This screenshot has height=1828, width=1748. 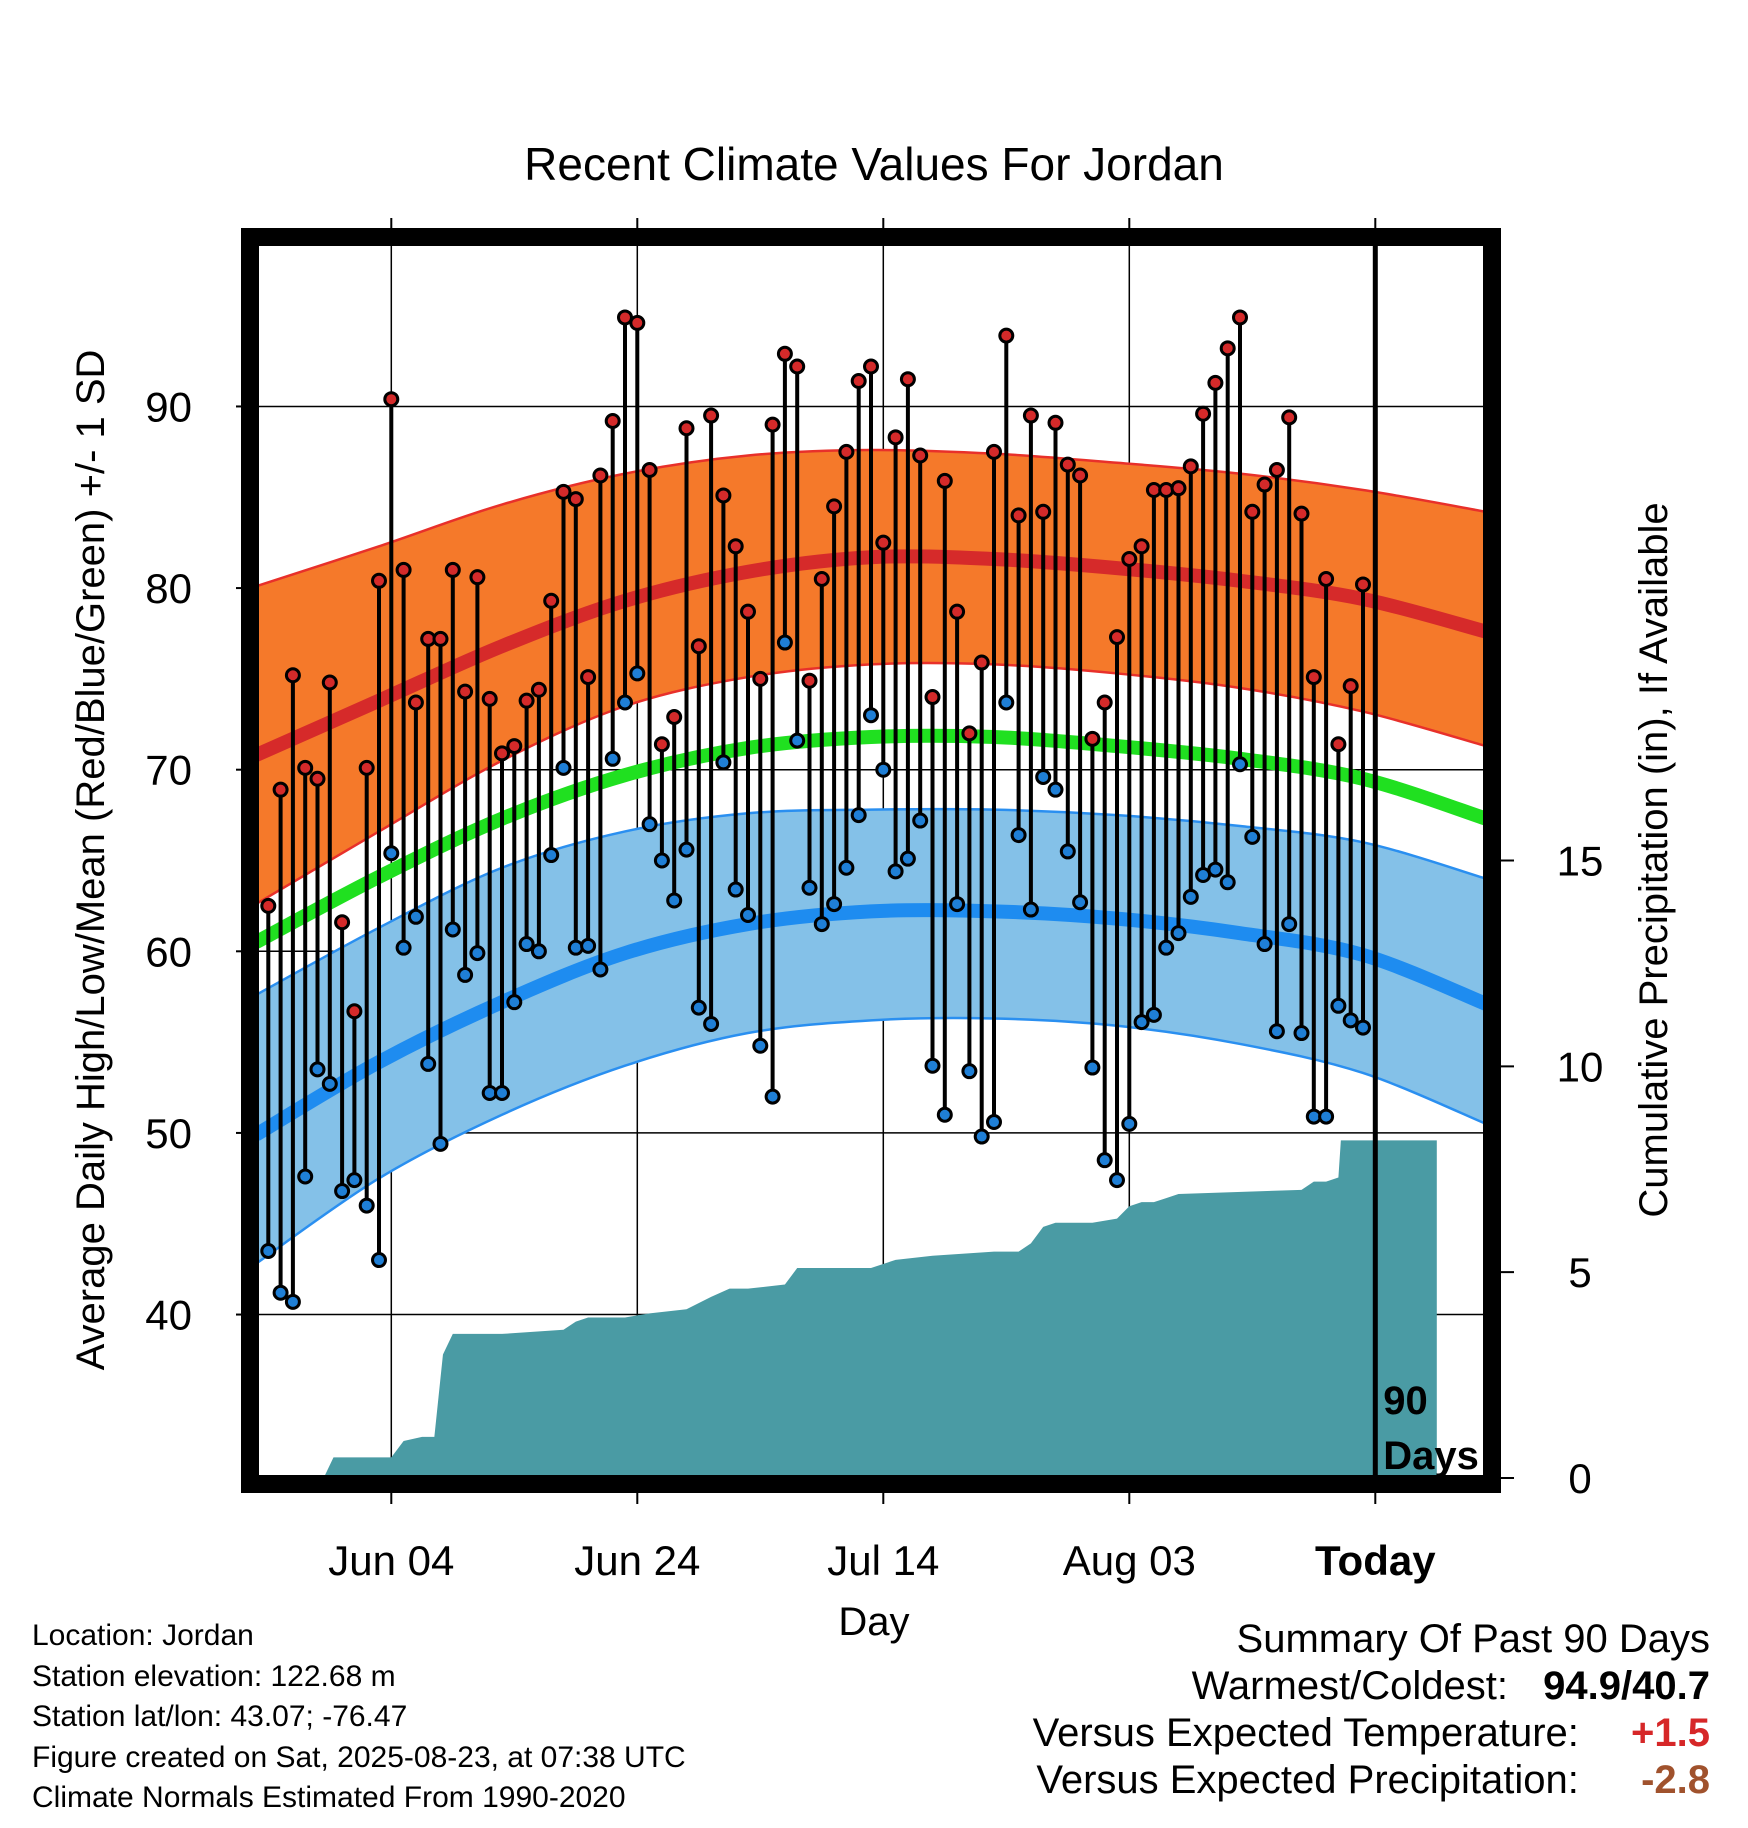 What do you see at coordinates (391, 1560) in the screenshot?
I see `x-tick-label: Jun 04` at bounding box center [391, 1560].